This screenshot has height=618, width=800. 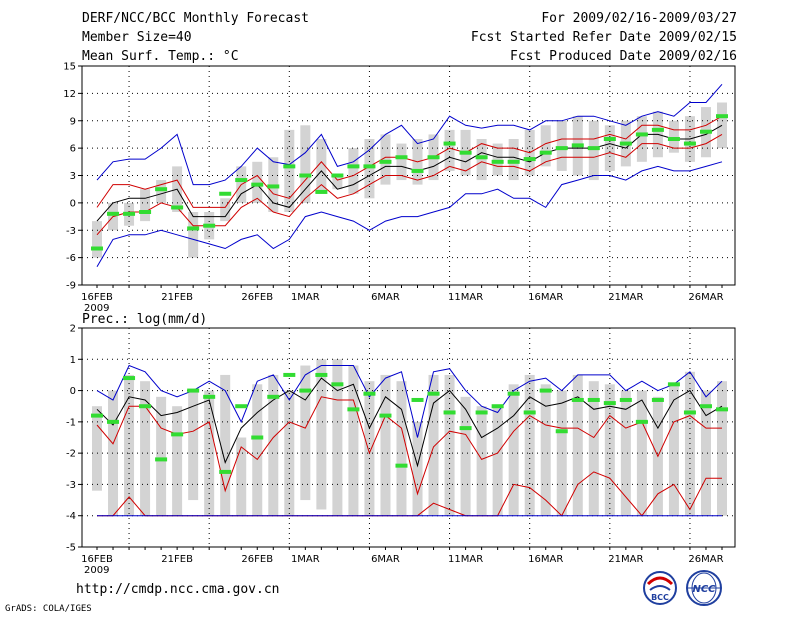 I want to click on y-tick-label: -4, so click(x=71, y=516).